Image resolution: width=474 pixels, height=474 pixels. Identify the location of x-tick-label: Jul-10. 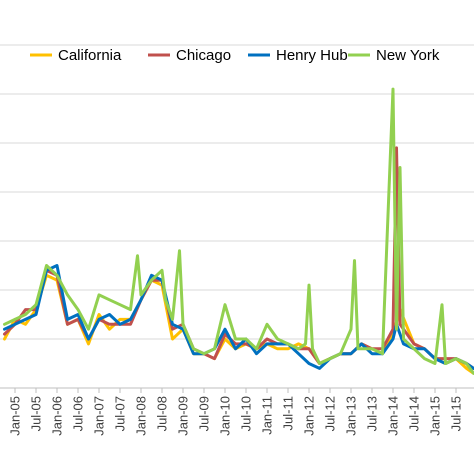
(246, 413).